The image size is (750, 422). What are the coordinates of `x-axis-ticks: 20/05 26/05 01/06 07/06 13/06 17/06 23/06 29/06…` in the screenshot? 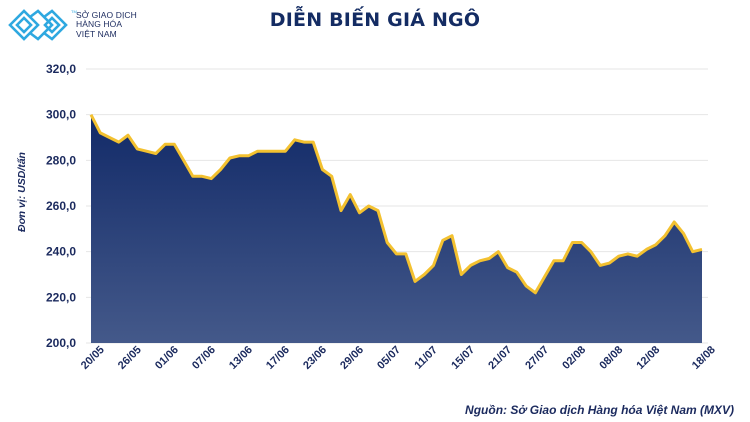 It's located at (398, 358).